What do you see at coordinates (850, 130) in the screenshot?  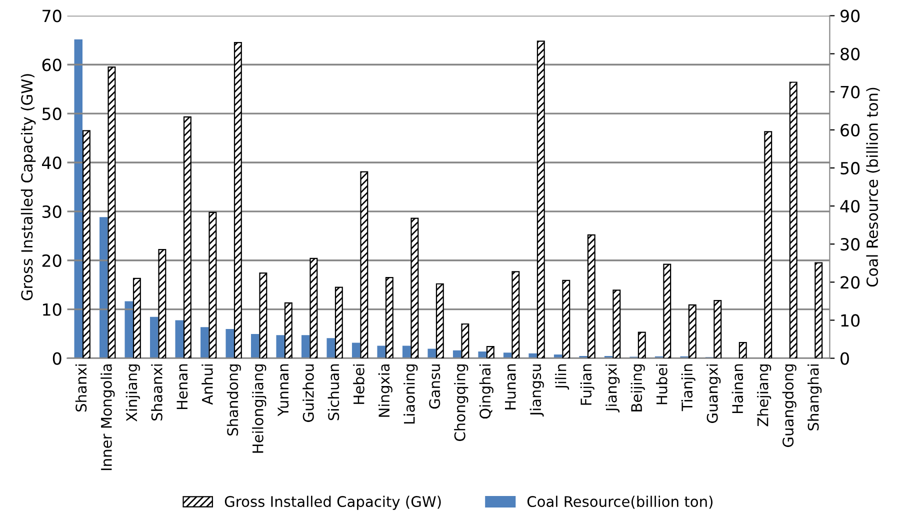 I see `y2-tick-label: 60` at bounding box center [850, 130].